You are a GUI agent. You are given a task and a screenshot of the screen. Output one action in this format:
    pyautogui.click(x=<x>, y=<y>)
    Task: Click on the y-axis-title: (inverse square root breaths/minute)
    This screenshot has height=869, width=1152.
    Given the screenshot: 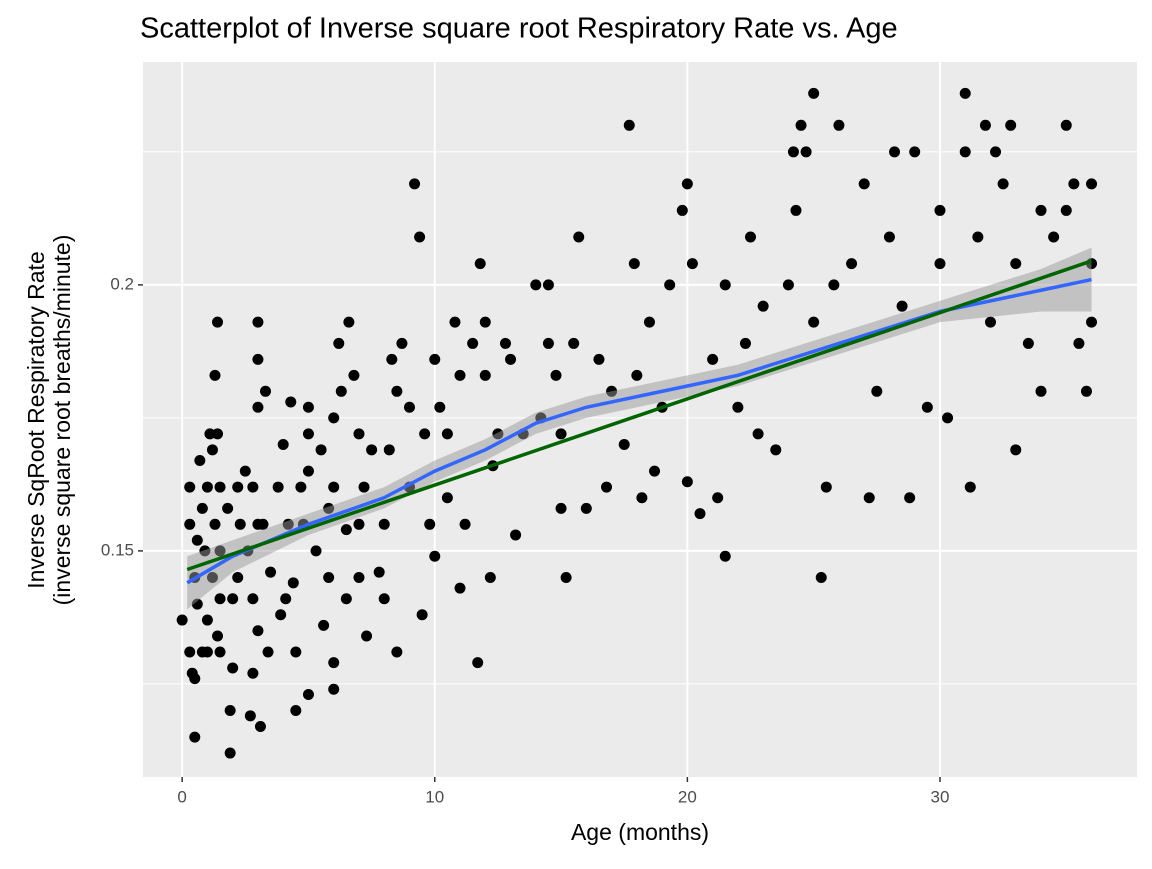 What is the action you would take?
    pyautogui.click(x=62, y=420)
    